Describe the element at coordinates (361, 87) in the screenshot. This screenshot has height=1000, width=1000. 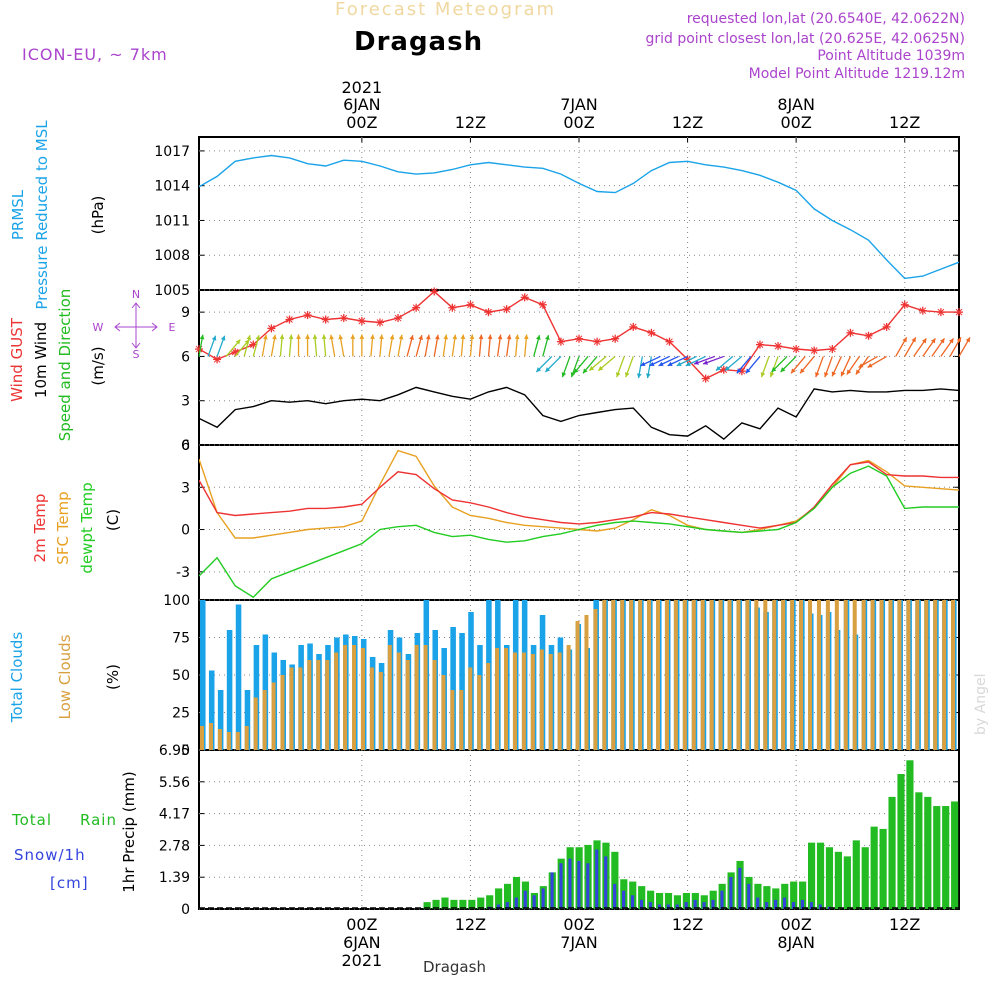
I see `top-axis-year: 2021` at that location.